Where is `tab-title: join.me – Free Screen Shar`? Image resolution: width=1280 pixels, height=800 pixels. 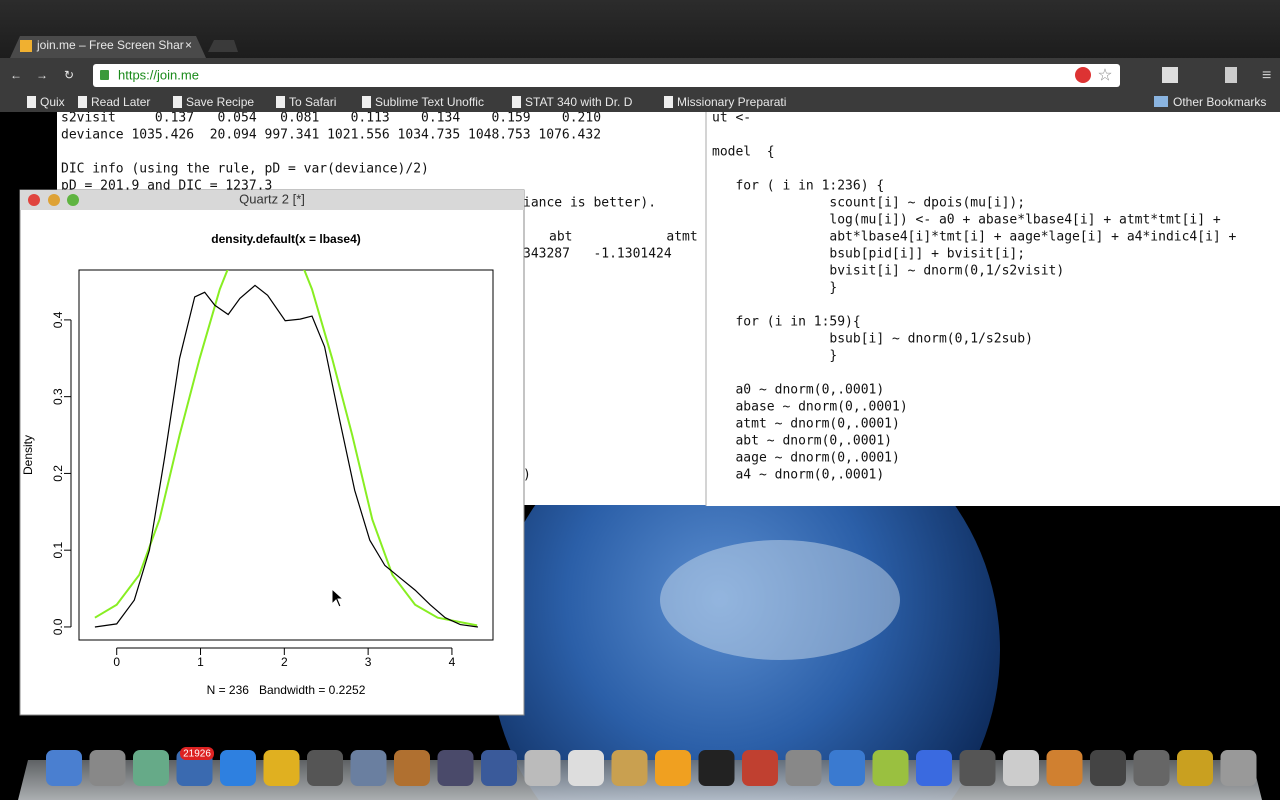 tab-title: join.me – Free Screen Shar is located at coordinates (110, 45).